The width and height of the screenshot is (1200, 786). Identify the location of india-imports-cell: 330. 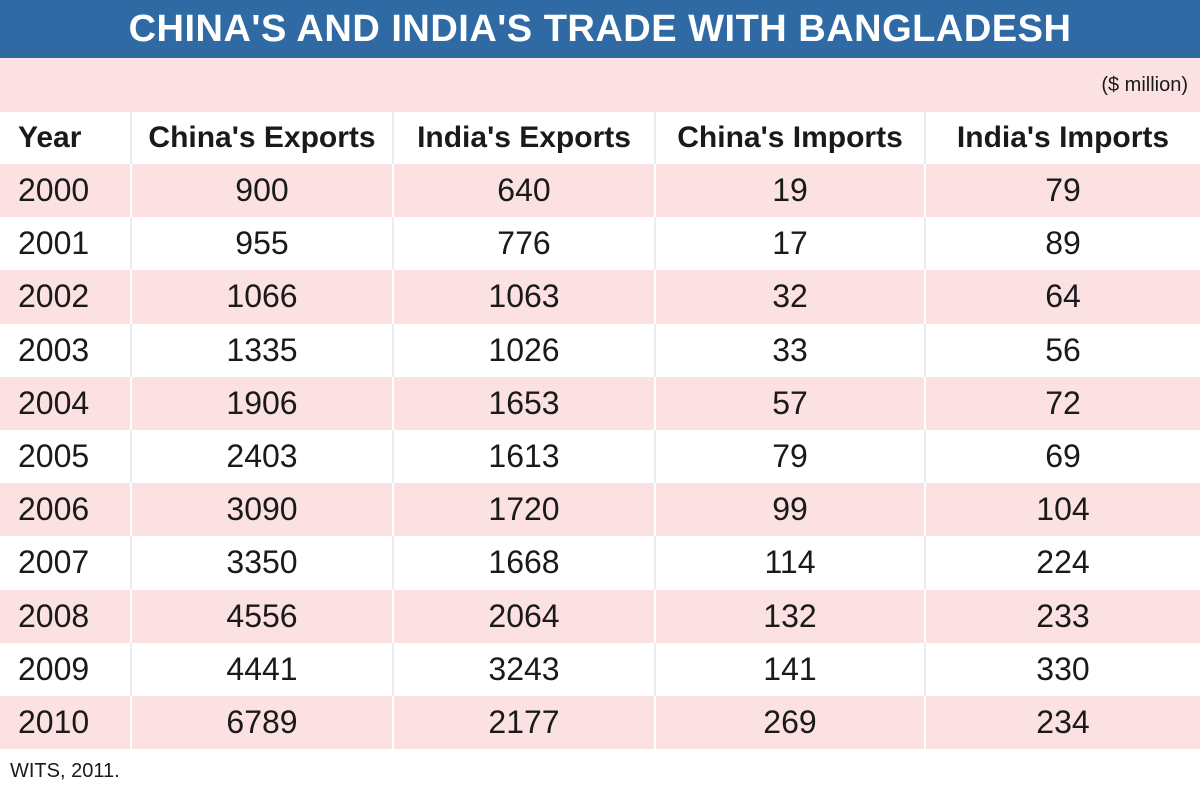
(1062, 669).